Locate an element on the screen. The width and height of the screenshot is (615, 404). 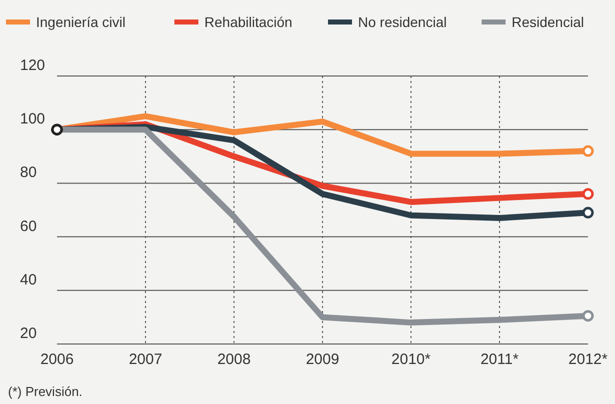
y-tick-label: 80 is located at coordinates (28, 173).